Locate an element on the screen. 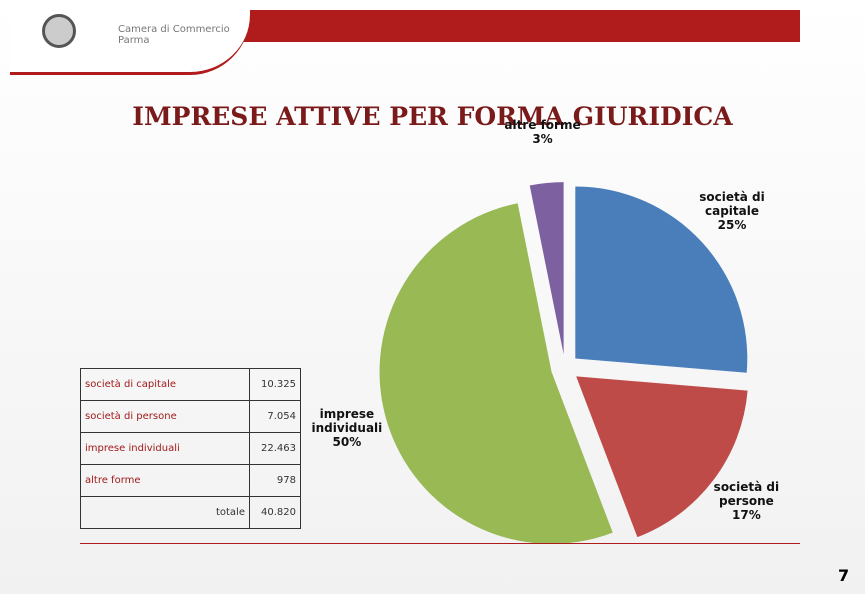 This screenshot has width=865, height=594. chart-title: IMPRESE ATTIVE PER FORMA GIURIDICA is located at coordinates (432, 116).